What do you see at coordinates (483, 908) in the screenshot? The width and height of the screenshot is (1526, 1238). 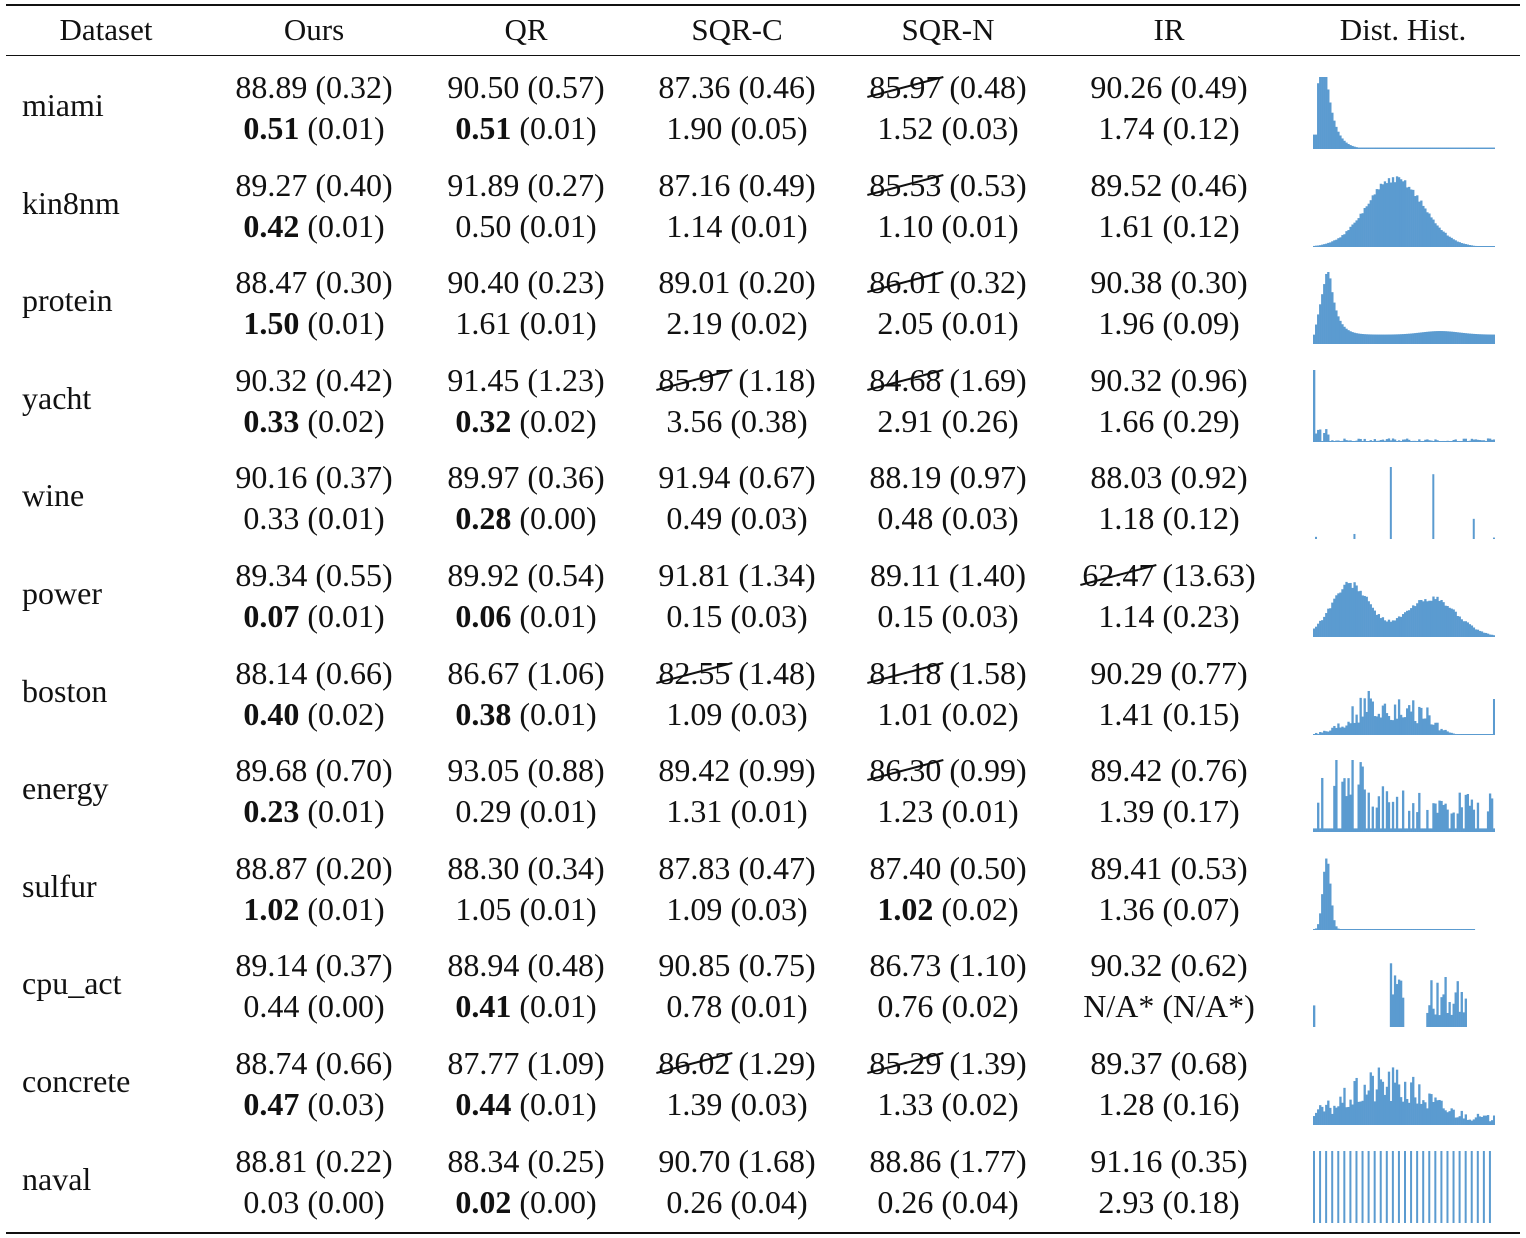 I see `length-value: 1.05` at bounding box center [483, 908].